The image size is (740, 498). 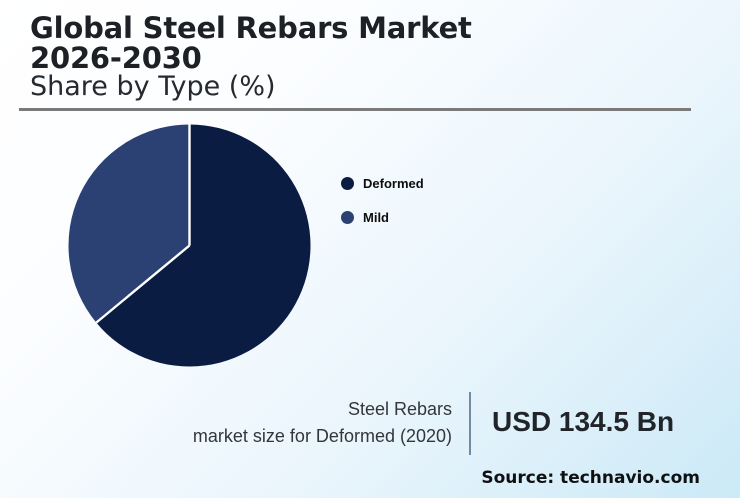 I want to click on source-attribution: Source: technavio.com, so click(x=590, y=478).